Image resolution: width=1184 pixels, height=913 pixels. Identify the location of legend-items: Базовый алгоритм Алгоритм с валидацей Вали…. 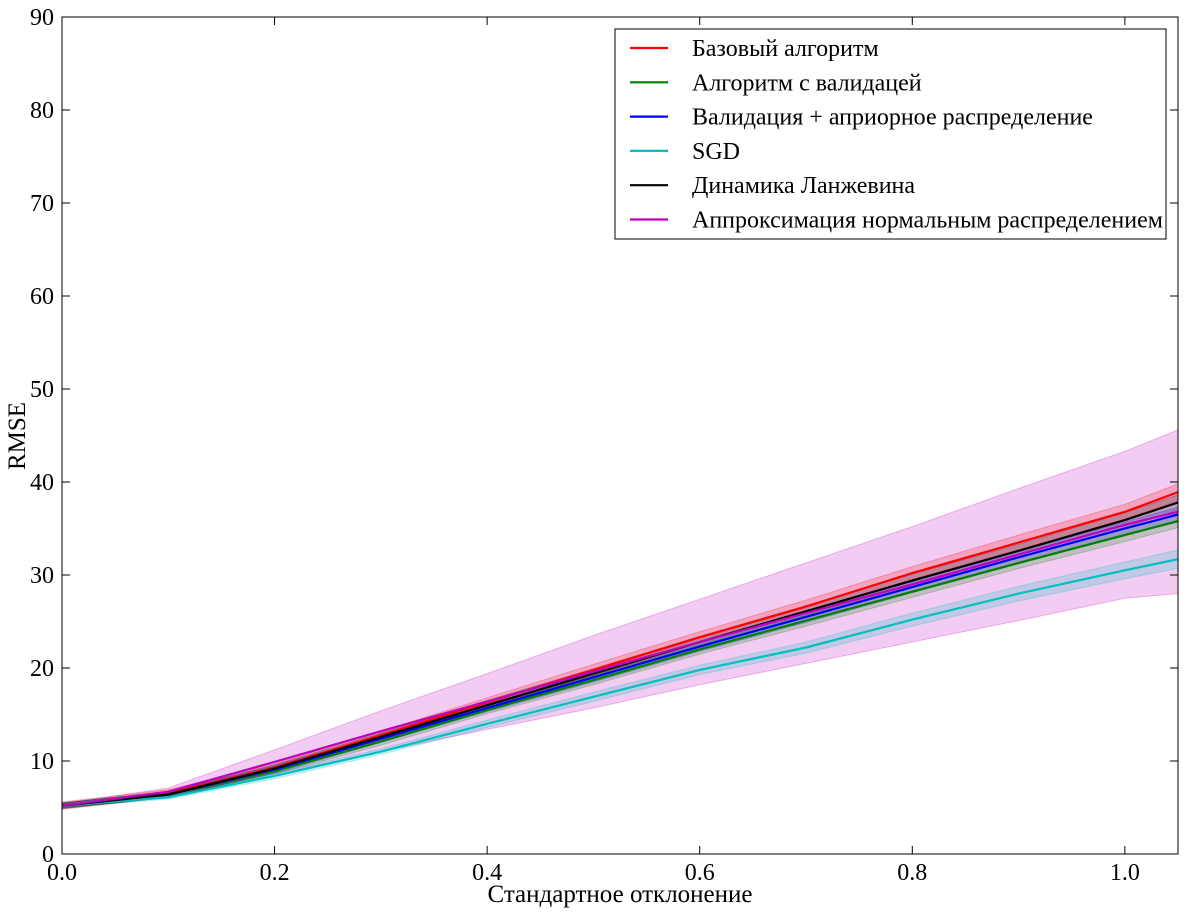
(896, 135).